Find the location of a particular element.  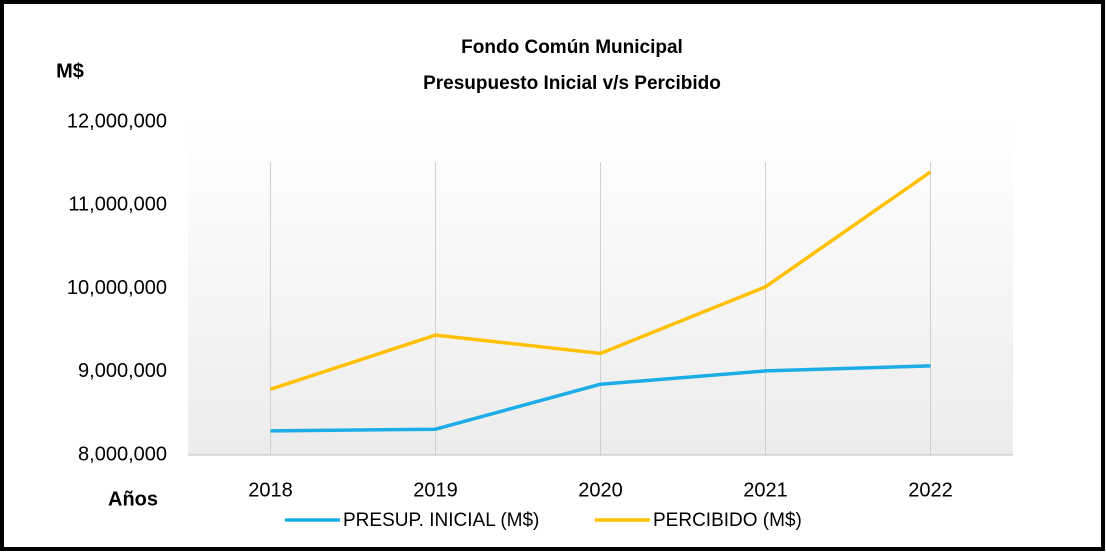

x-tick-label: 2021 is located at coordinates (765, 490).